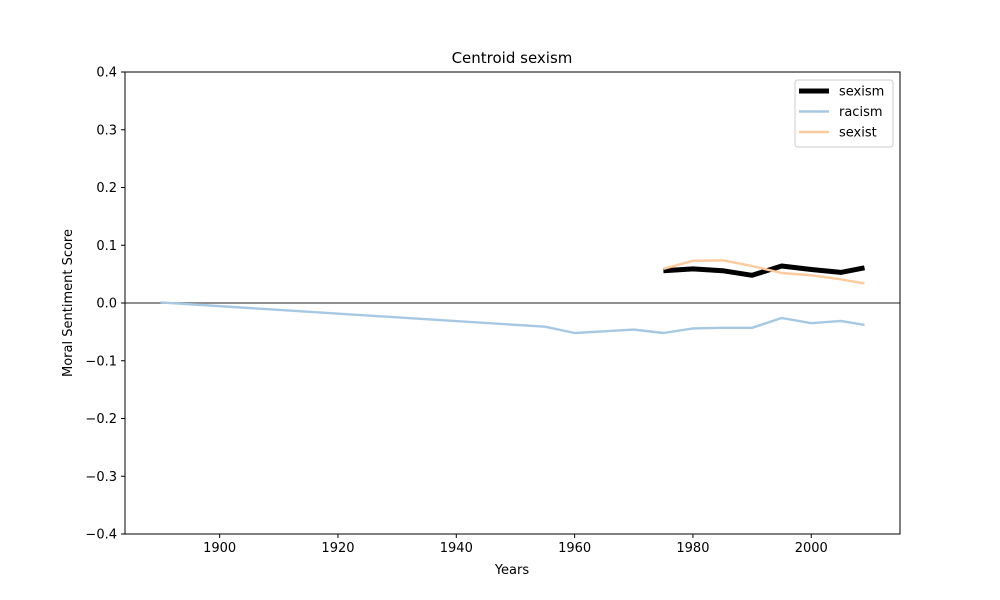  Describe the element at coordinates (858, 133) in the screenshot. I see `legend-label-sexist: sexist` at that location.